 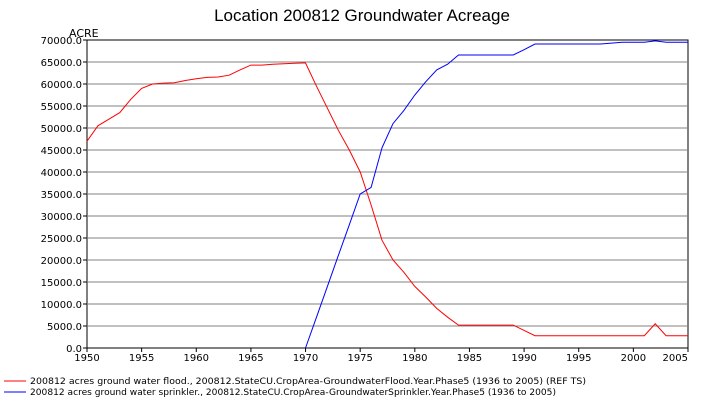 What do you see at coordinates (633, 358) in the screenshot?
I see `x-tick-label: 2000` at bounding box center [633, 358].